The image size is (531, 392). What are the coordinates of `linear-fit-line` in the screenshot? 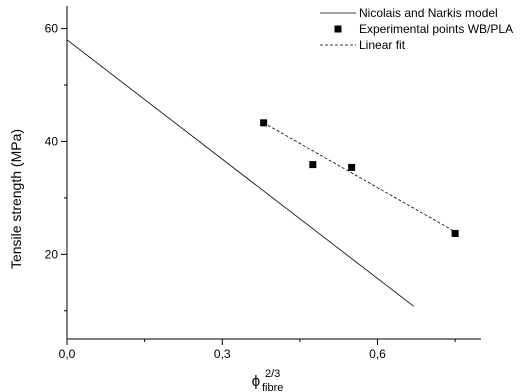 It's located at (359, 177).